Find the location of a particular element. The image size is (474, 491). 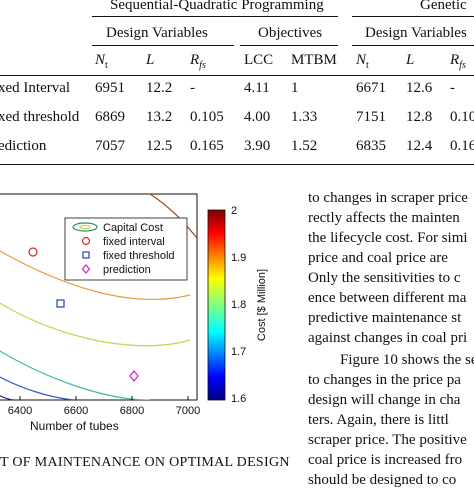

marker-fixed-threshold is located at coordinates (60, 303).